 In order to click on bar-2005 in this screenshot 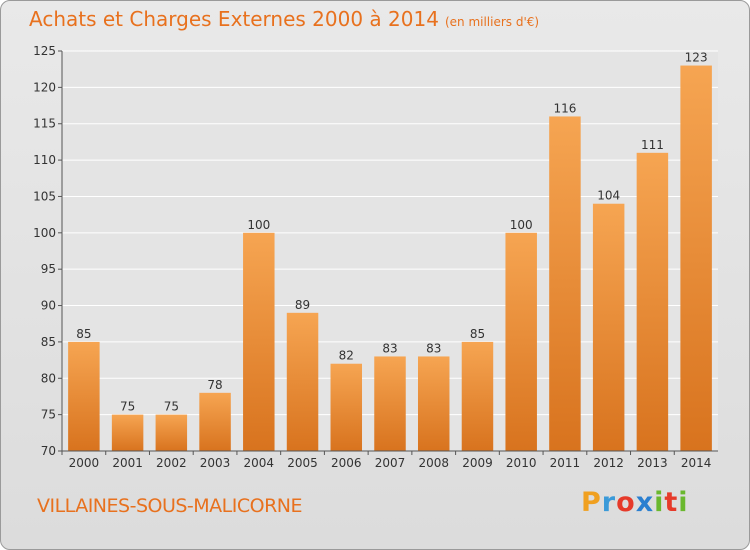, I will do `click(302, 381)`.